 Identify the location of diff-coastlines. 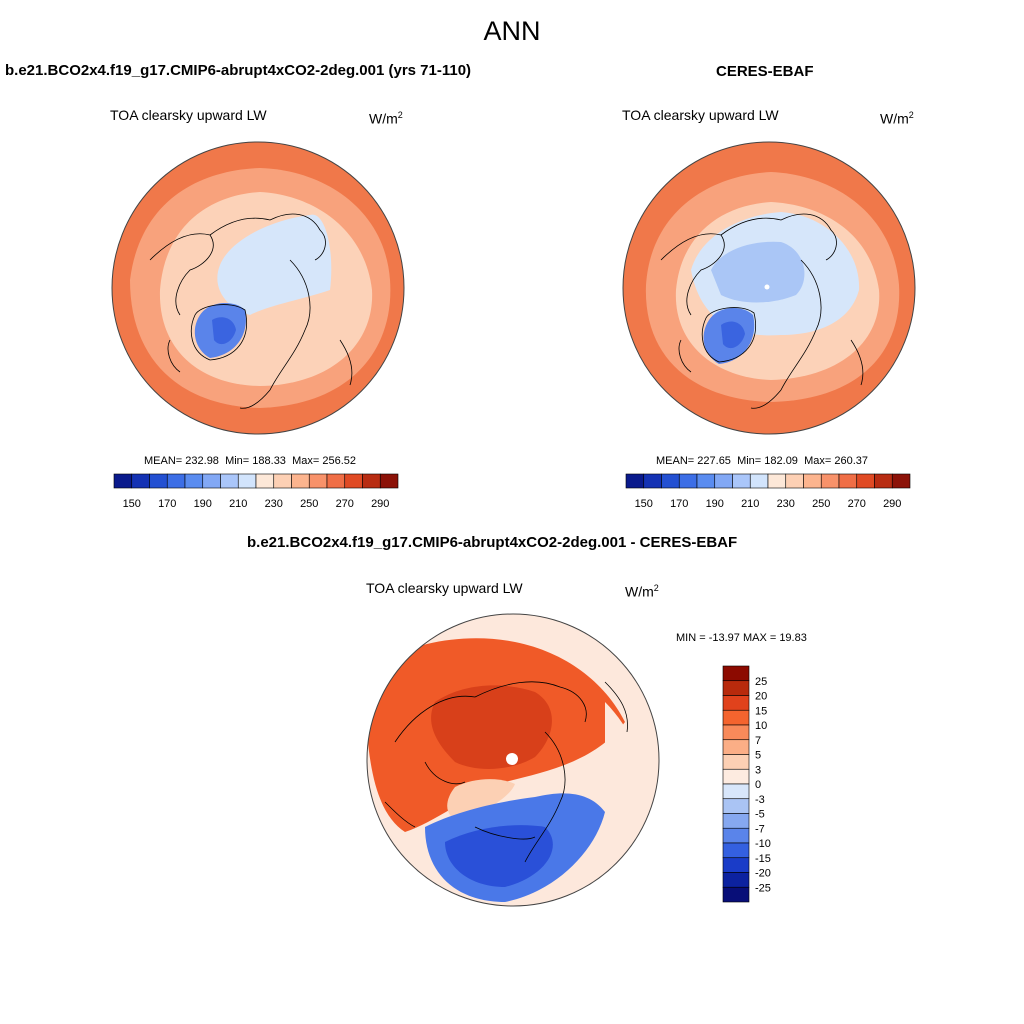
(506, 772).